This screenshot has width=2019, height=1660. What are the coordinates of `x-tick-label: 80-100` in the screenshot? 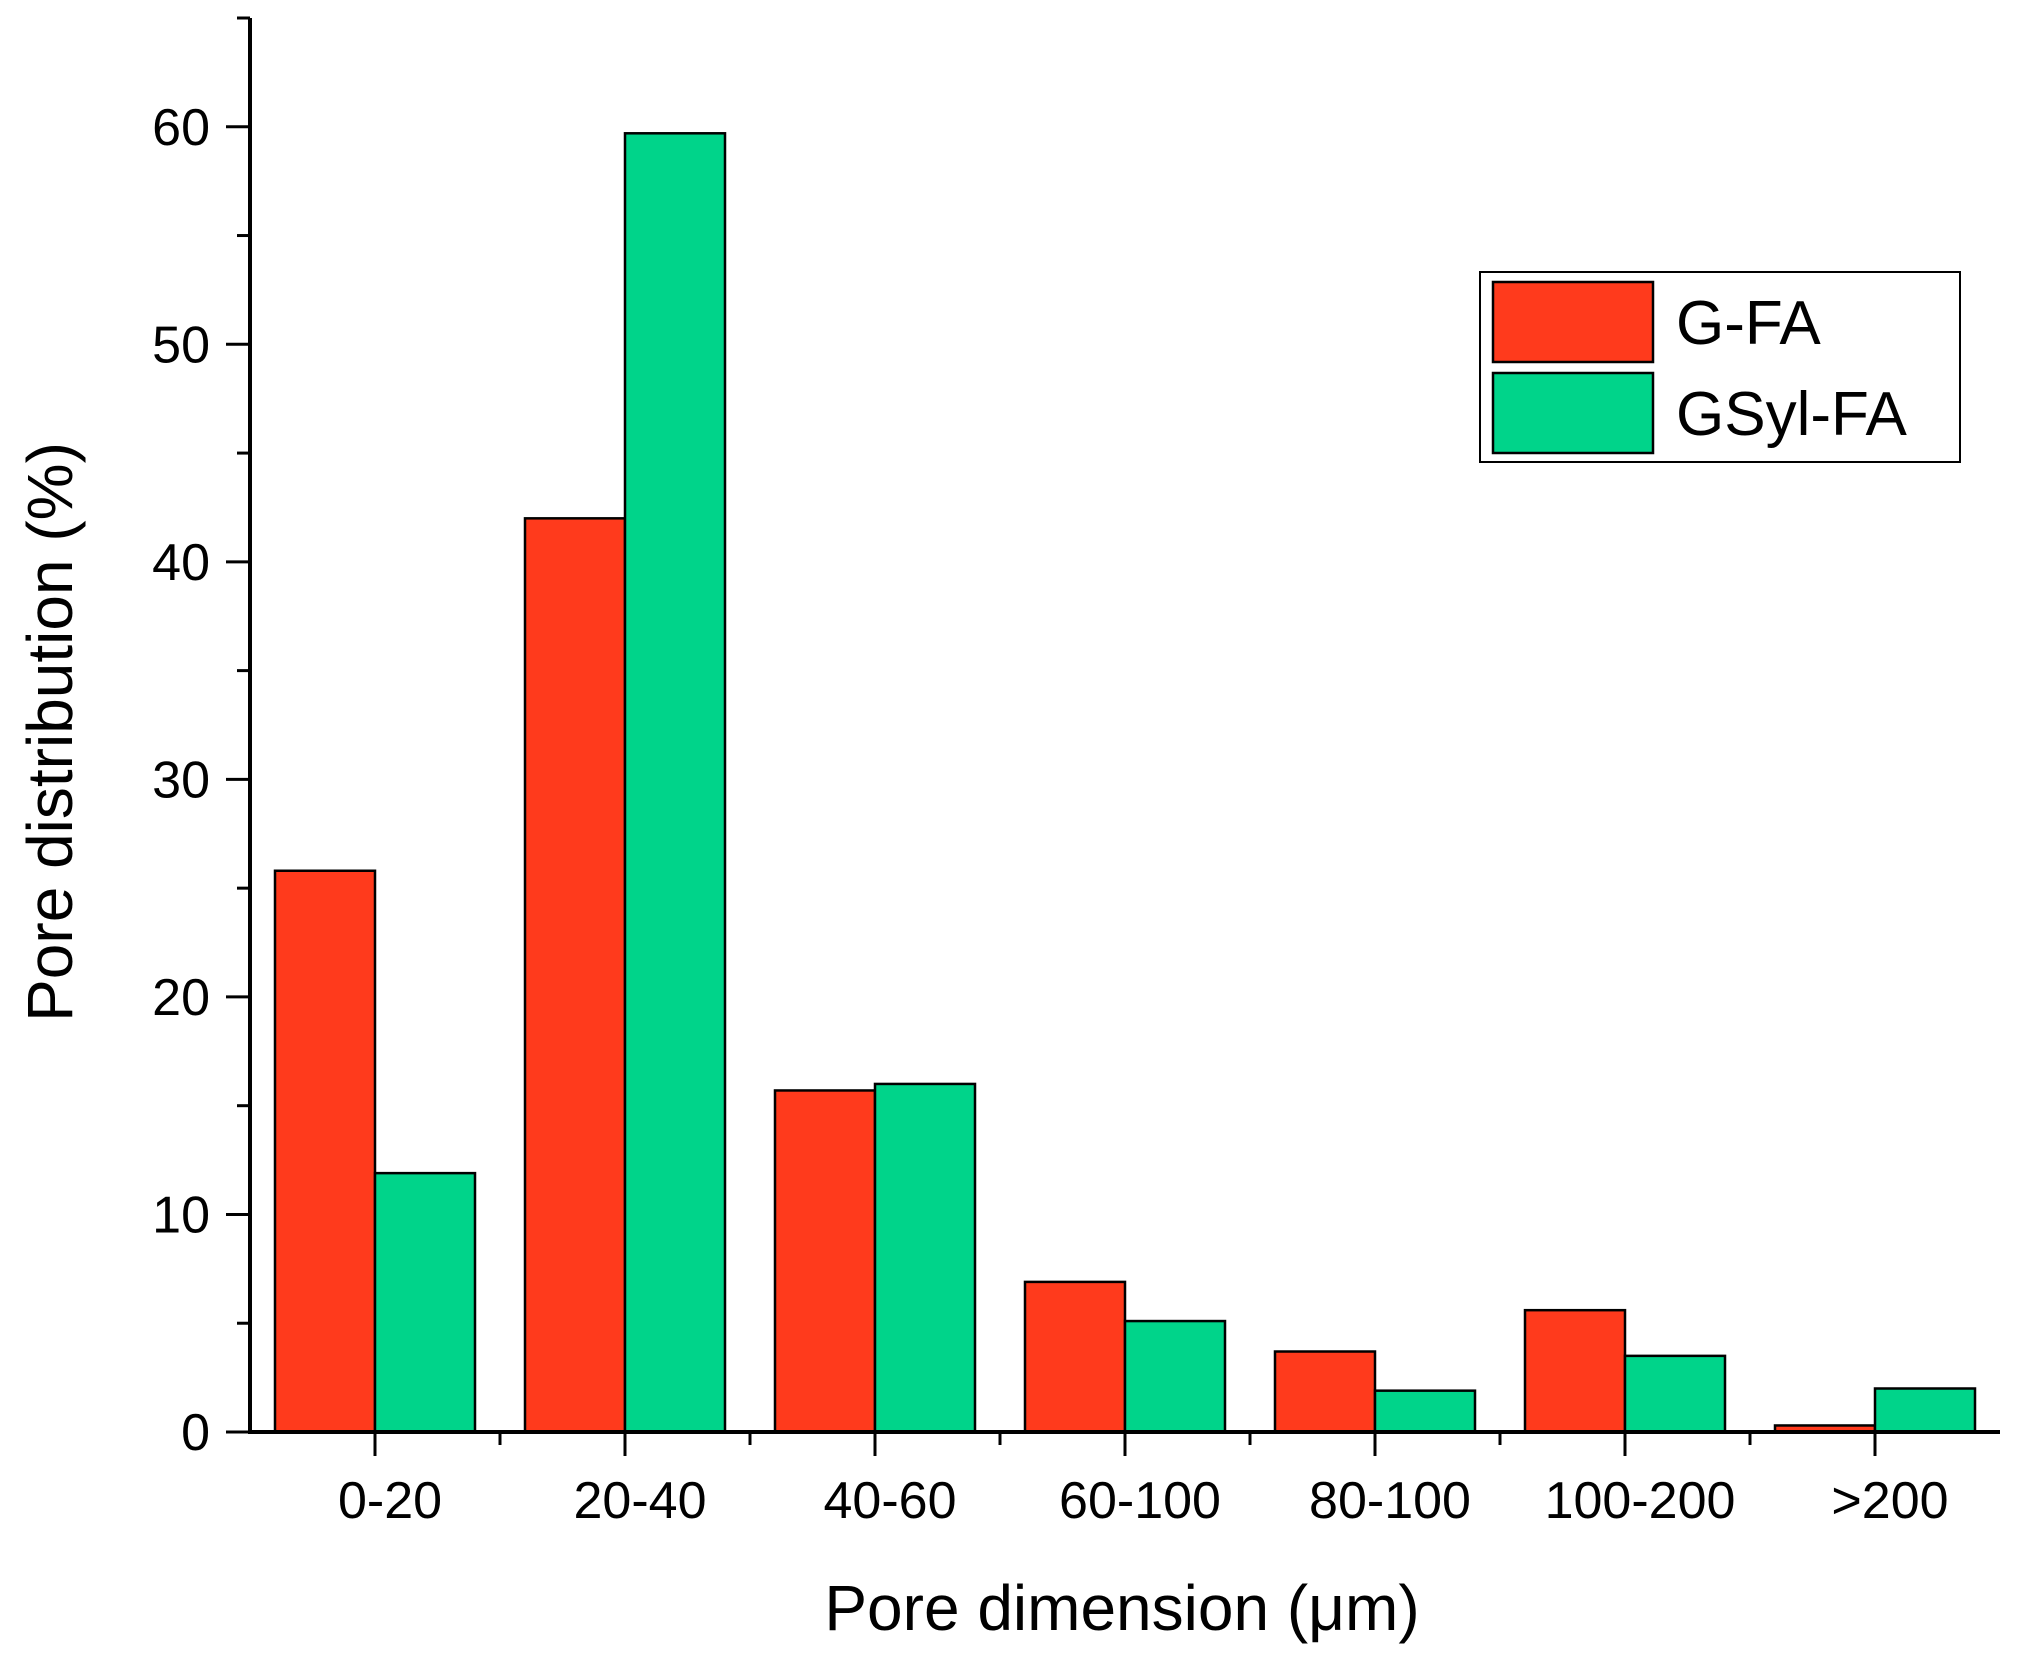 It's located at (1390, 1501).